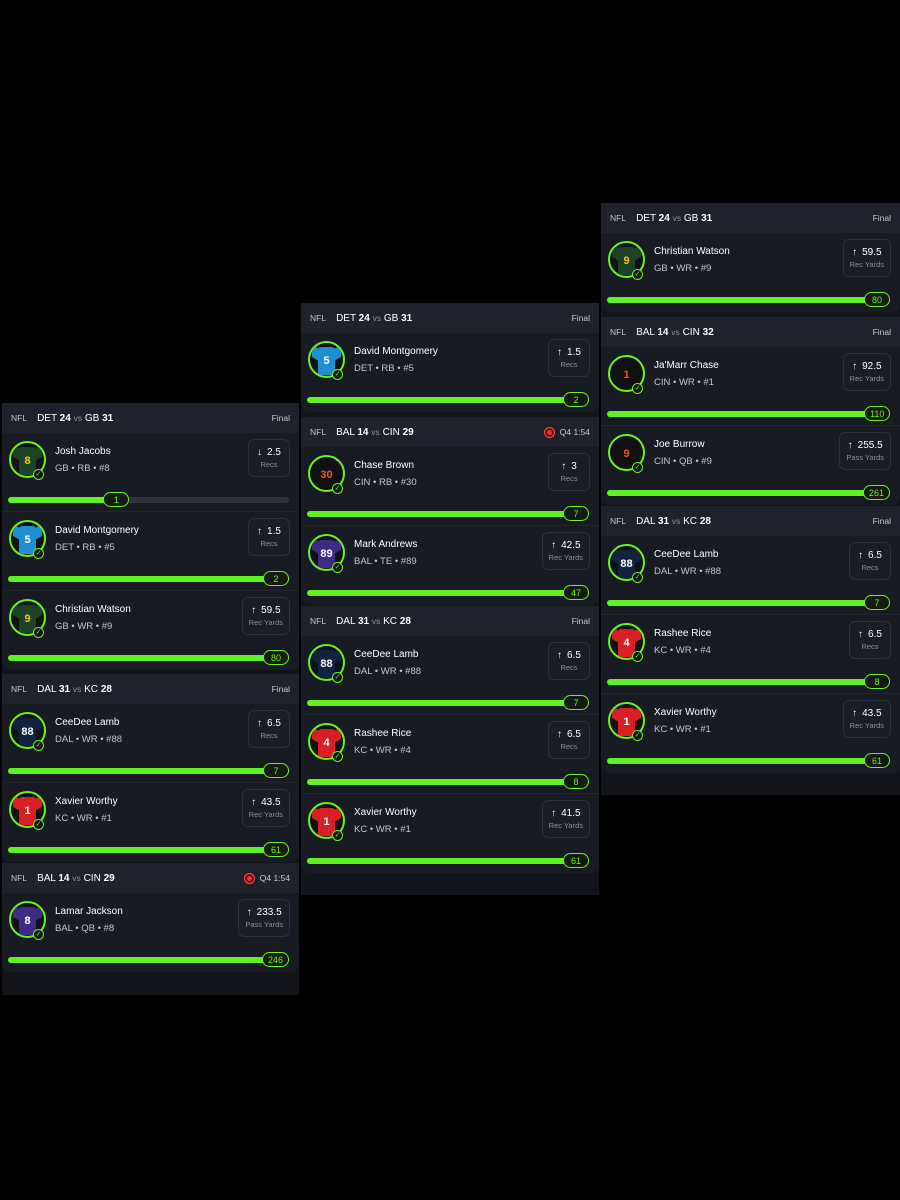 This screenshot has height=1200, width=900. What do you see at coordinates (448, 592) in the screenshot?
I see `progress-track: 47` at bounding box center [448, 592].